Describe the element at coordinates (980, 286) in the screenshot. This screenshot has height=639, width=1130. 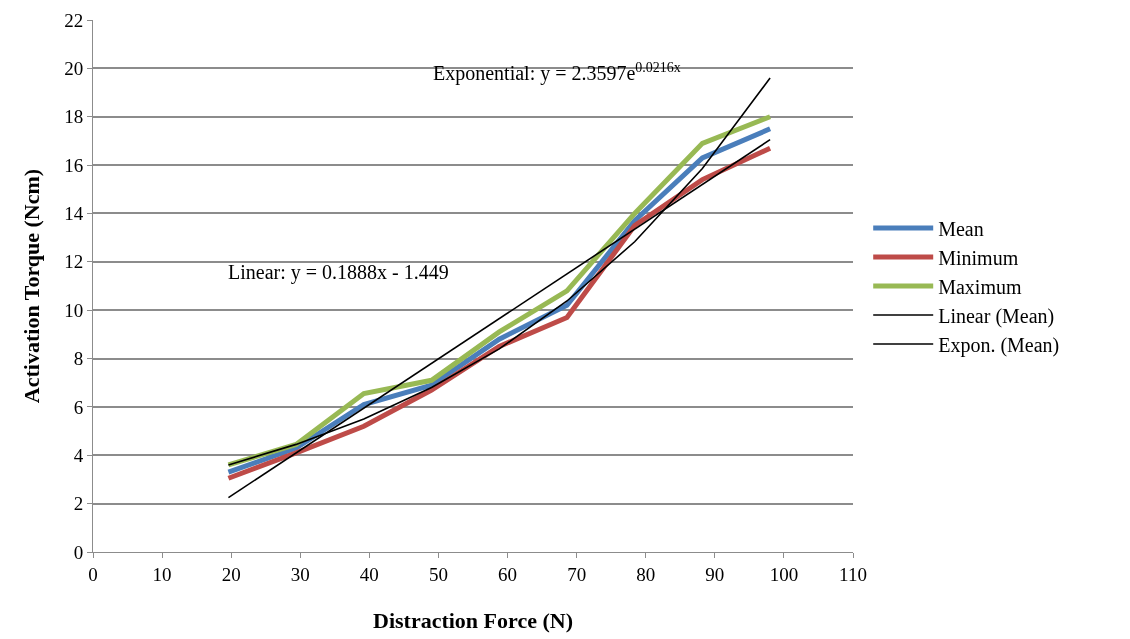
I see `legend-label: Maximum` at that location.